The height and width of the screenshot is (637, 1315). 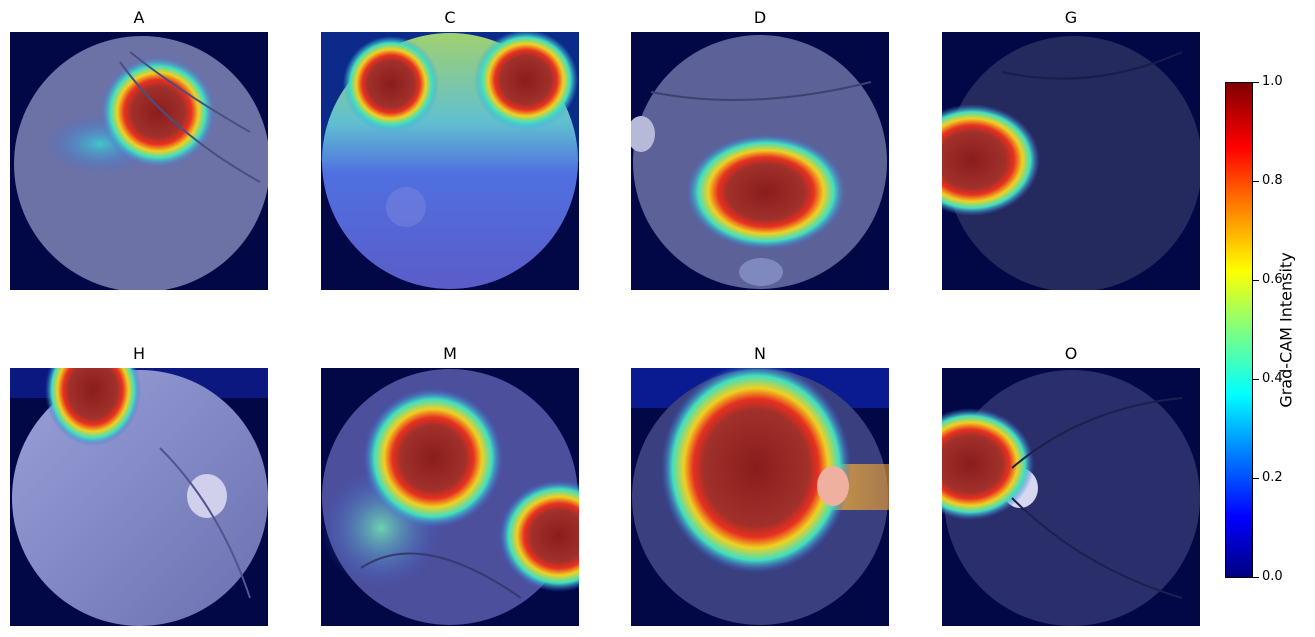 I want to click on fundus-heatmap-a, so click(x=139, y=161).